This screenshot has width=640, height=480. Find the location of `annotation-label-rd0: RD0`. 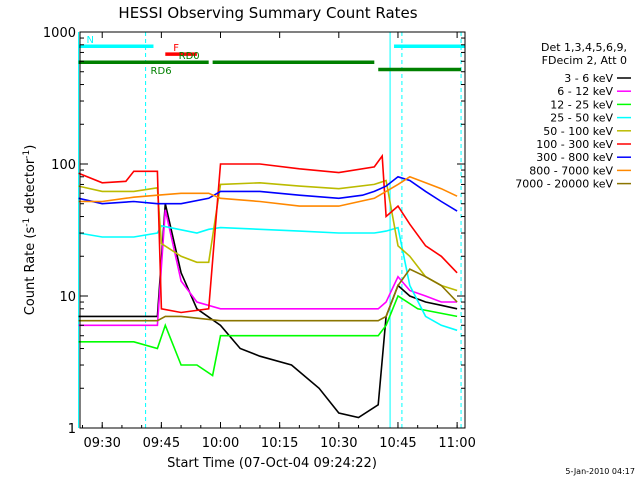

annotation-label-rd0: RD0 is located at coordinates (189, 56).